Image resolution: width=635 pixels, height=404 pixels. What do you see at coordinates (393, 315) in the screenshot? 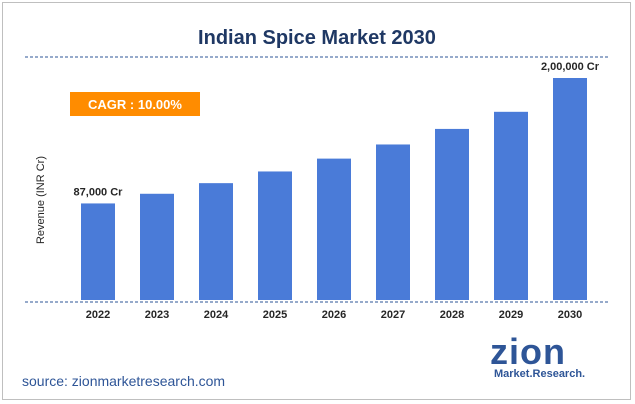
I see `x-tick-2027: 2027` at bounding box center [393, 315].